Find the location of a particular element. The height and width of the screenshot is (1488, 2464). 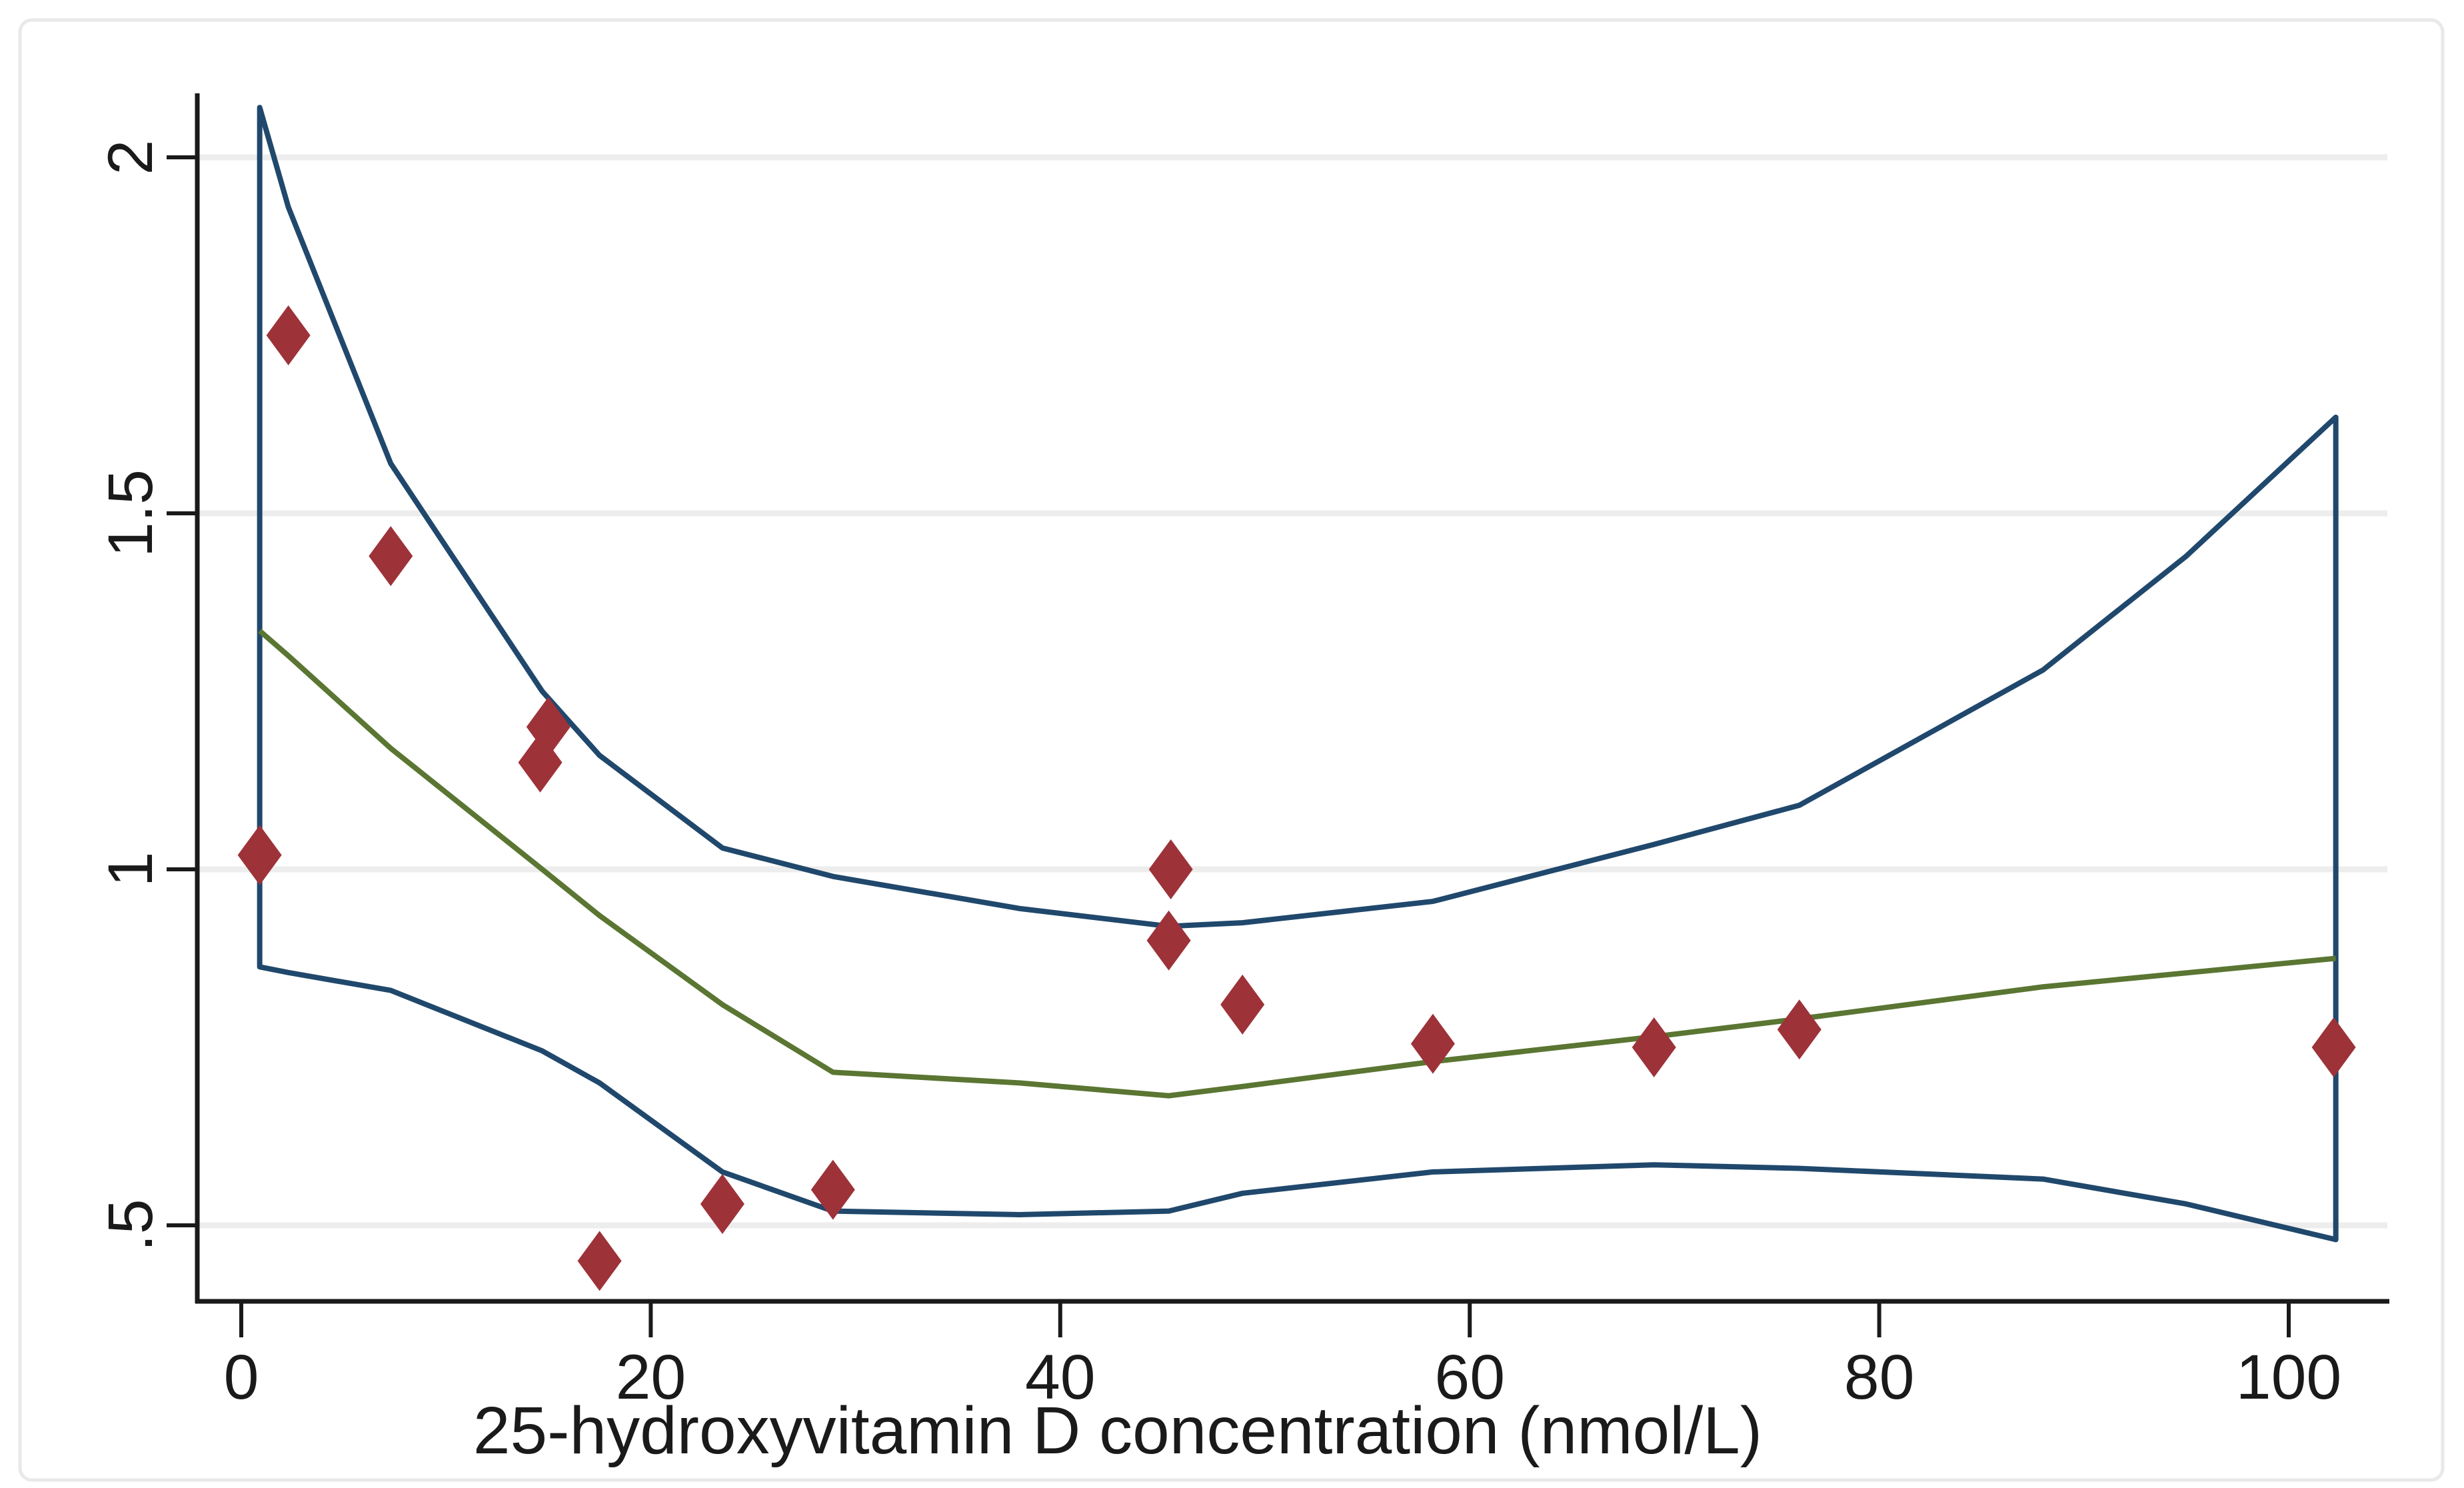

x-tick-label: 0 is located at coordinates (241, 1377).